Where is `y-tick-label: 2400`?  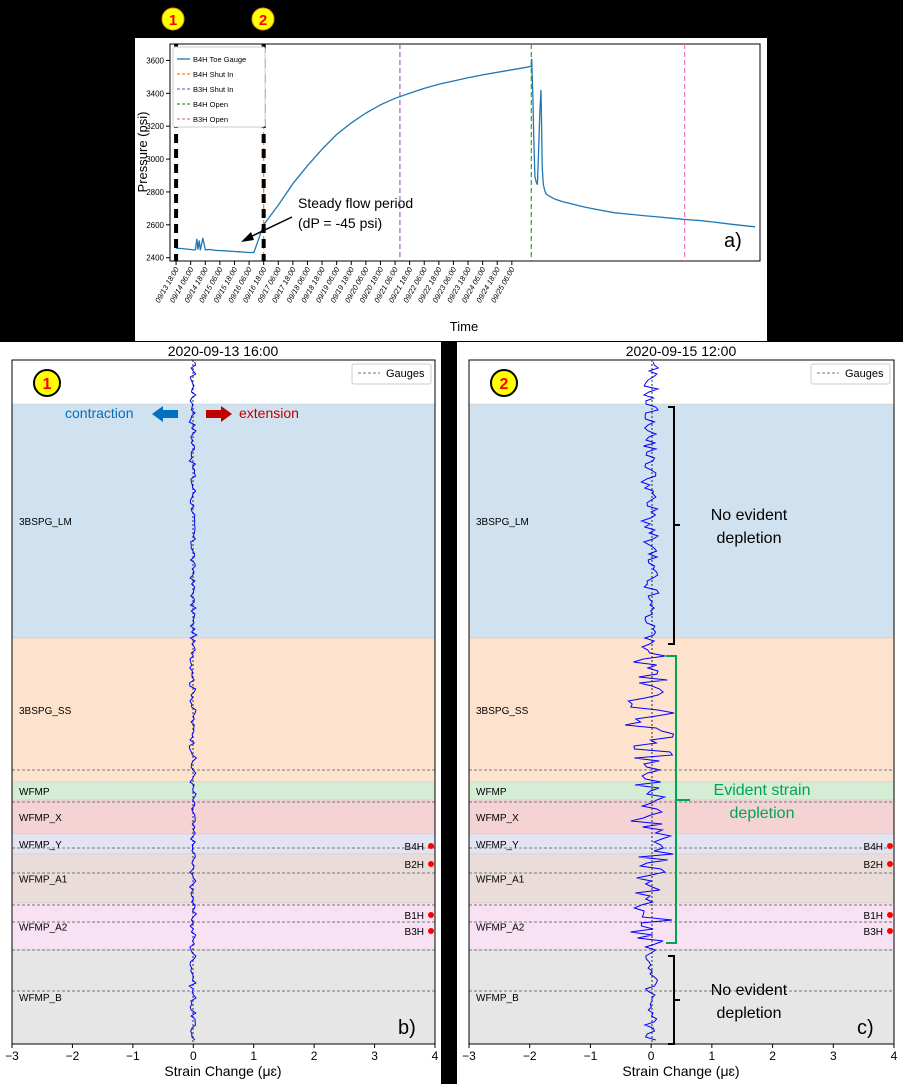
y-tick-label: 2400 is located at coordinates (155, 258).